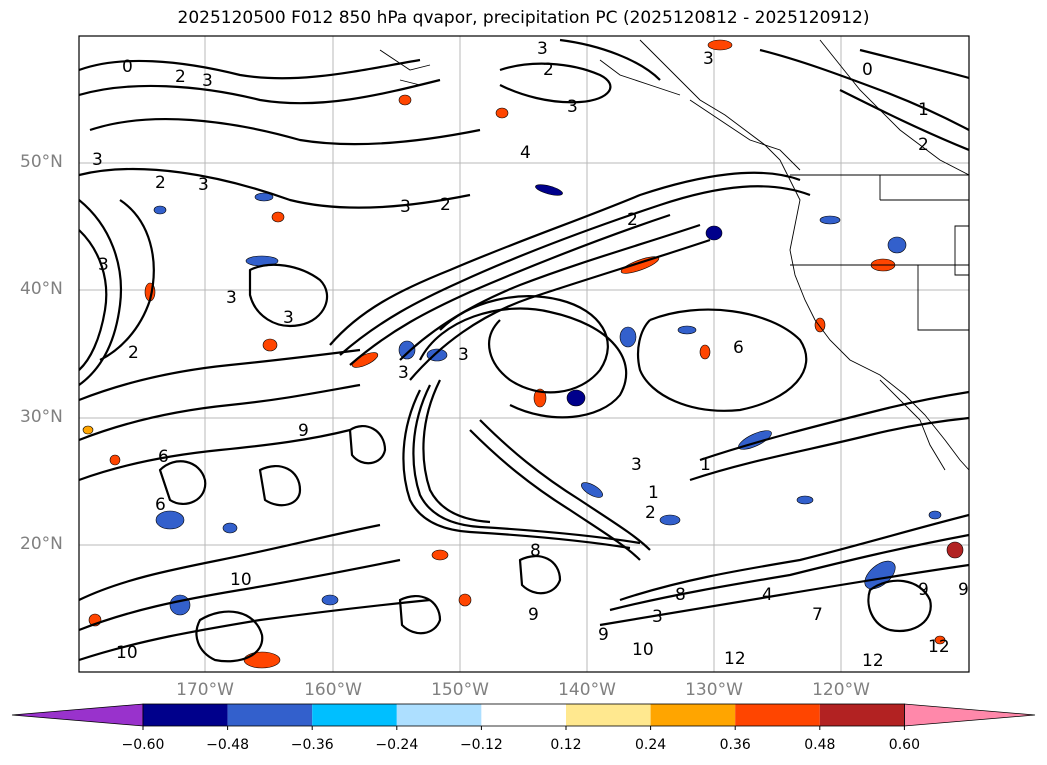  What do you see at coordinates (228, 745) in the screenshot?
I see `colorbar-tick-label: −0.48` at bounding box center [228, 745].